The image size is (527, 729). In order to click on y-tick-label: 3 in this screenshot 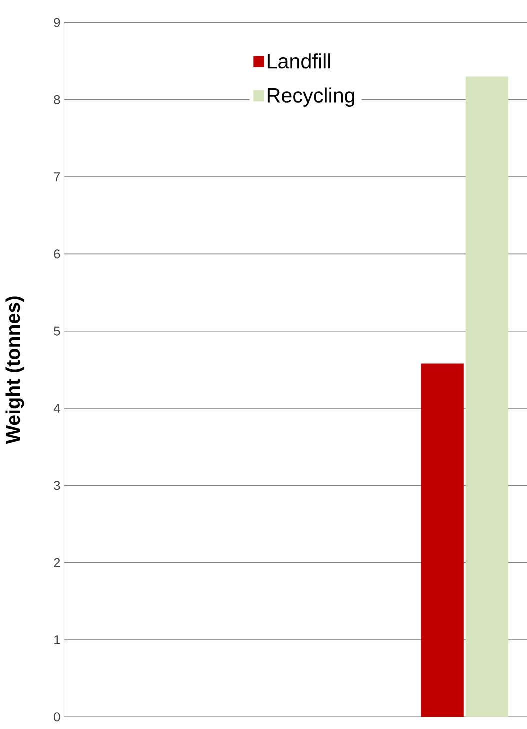, I will do `click(57, 485)`.